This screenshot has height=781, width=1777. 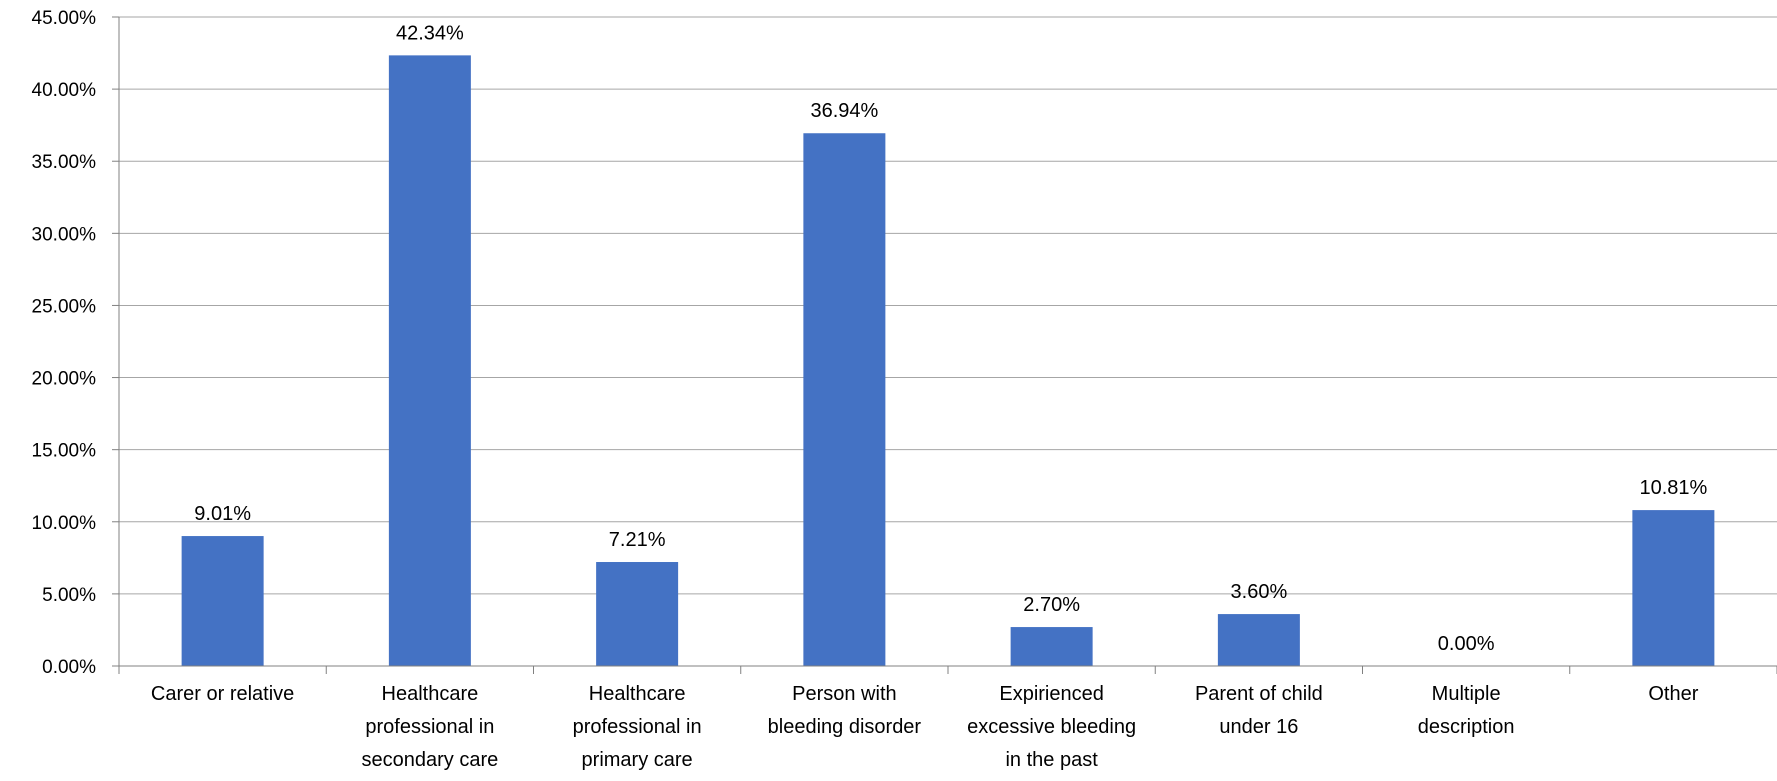 What do you see at coordinates (844, 111) in the screenshot?
I see `data-label: 36.94%` at bounding box center [844, 111].